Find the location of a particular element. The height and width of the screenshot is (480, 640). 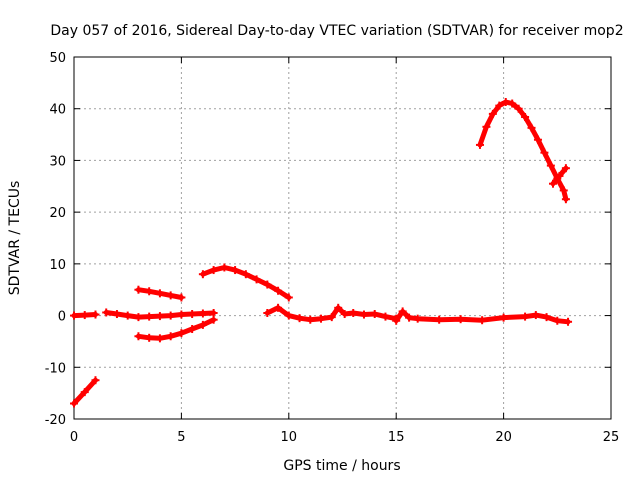

y-tick-label: 20 is located at coordinates (57, 213).